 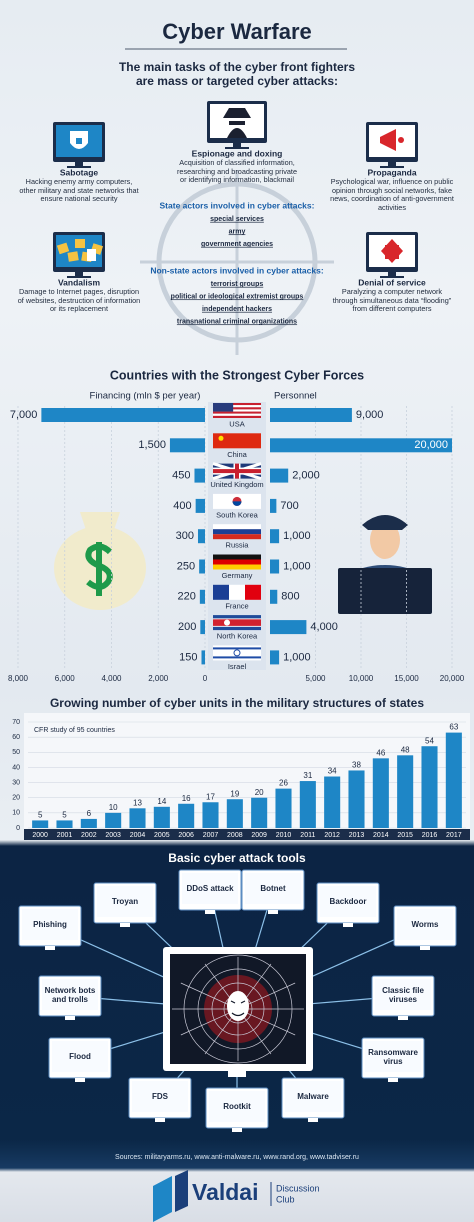 What do you see at coordinates (158, 678) in the screenshot?
I see `x-tick-label: 2,000` at bounding box center [158, 678].